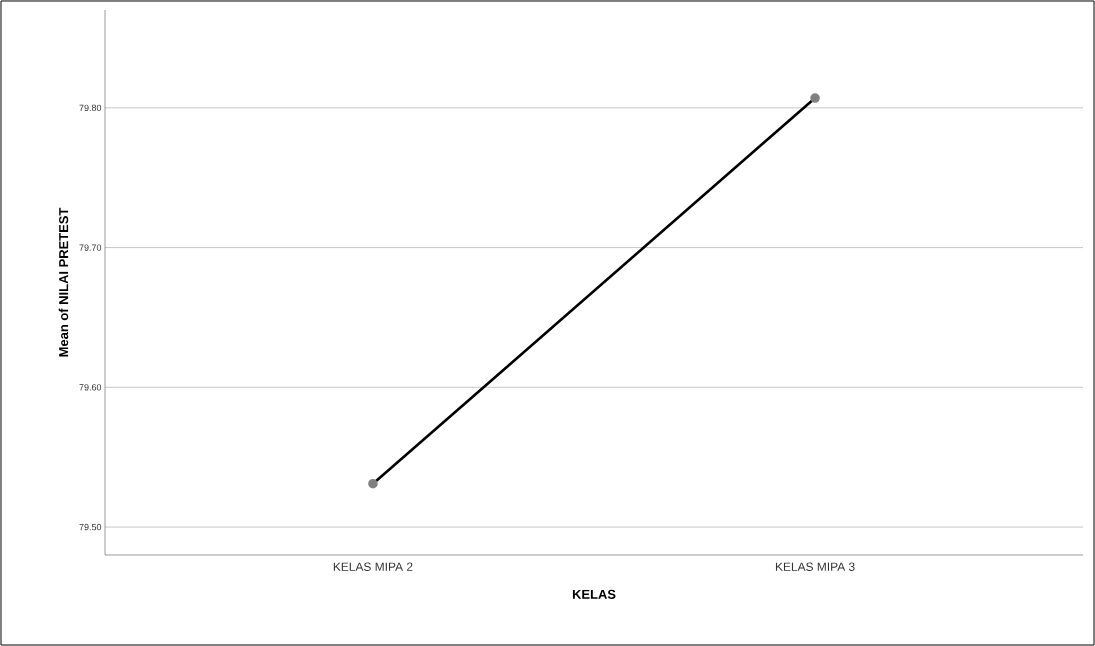  What do you see at coordinates (90, 107) in the screenshot?
I see `y-tick-label: 79.80` at bounding box center [90, 107].